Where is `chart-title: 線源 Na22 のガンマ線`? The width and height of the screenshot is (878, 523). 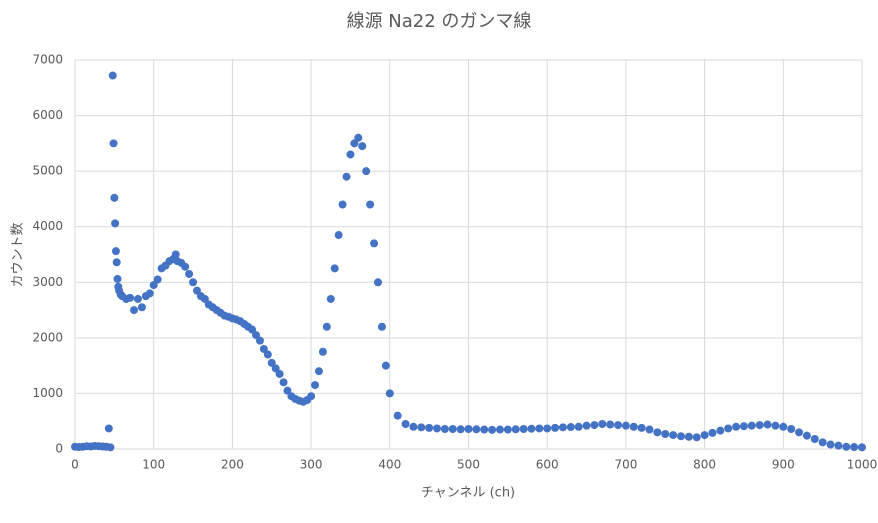
chart-title: 線源 Na22 のガンマ線 is located at coordinates (439, 21).